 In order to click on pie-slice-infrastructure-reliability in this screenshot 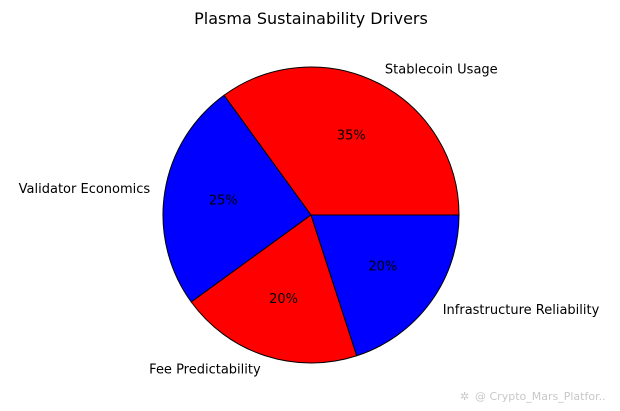, I will do `click(385, 285)`.